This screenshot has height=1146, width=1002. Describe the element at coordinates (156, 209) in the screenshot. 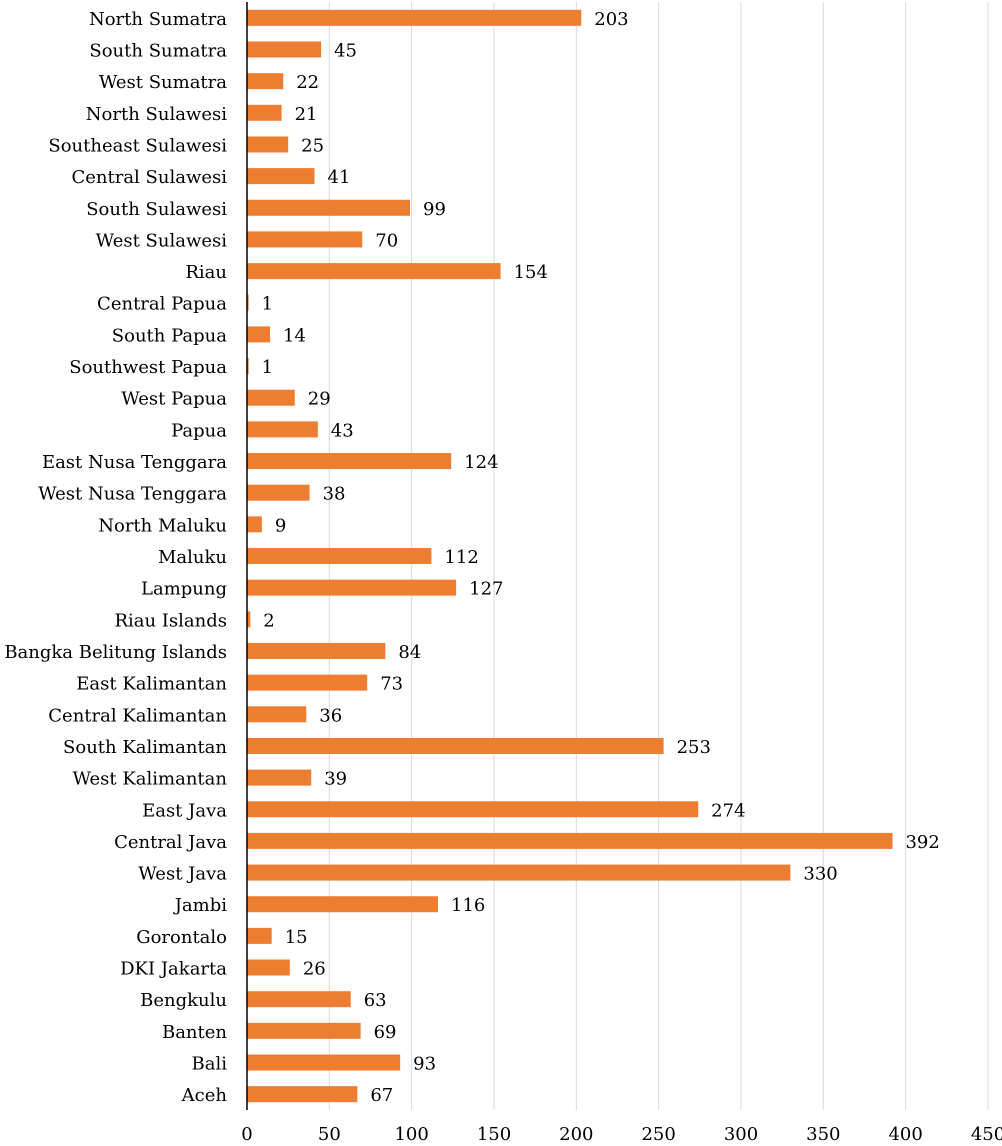

I see `category-label-south-sulawesi: South Sulawesi` at that location.